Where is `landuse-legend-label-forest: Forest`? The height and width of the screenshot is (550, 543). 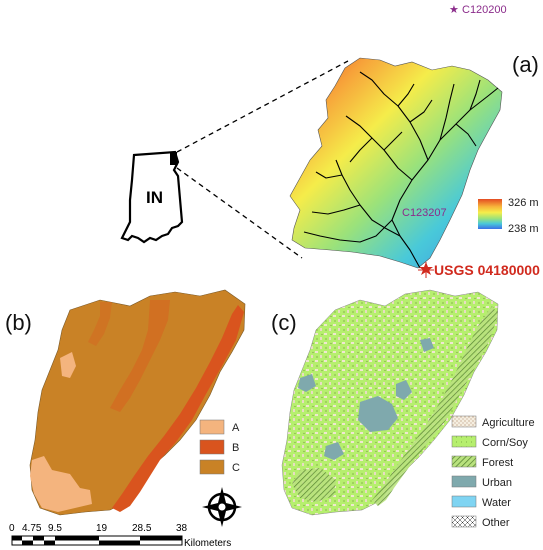 landuse-legend-label-forest: Forest is located at coordinates (497, 463).